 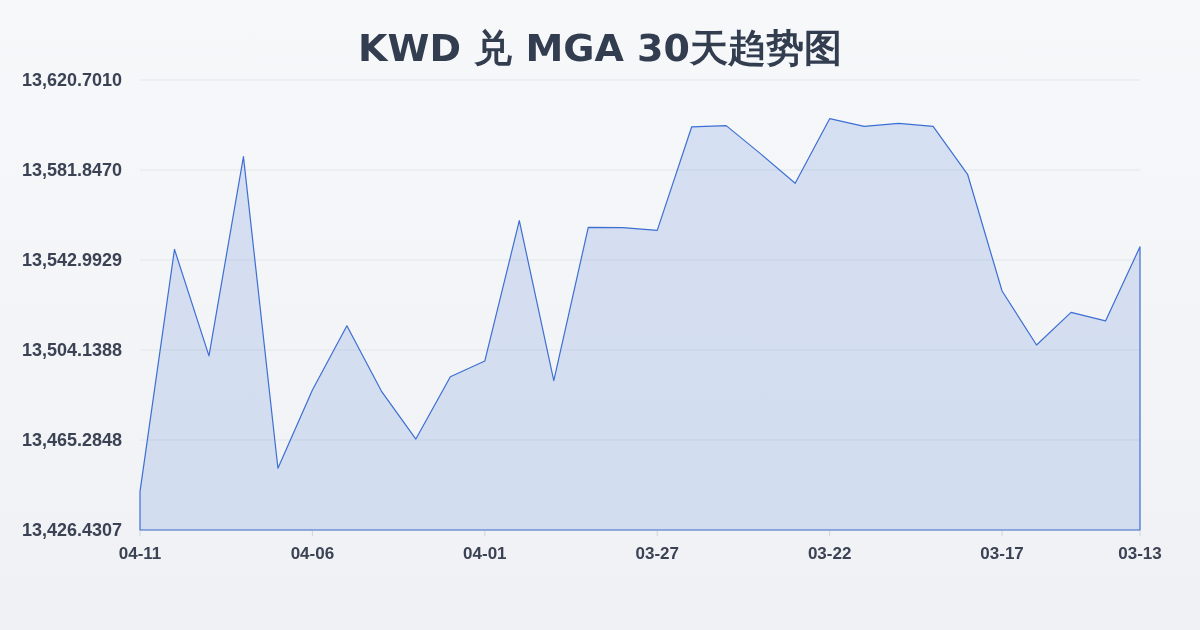 I want to click on x-tick-label: 04-11, so click(x=140, y=553).